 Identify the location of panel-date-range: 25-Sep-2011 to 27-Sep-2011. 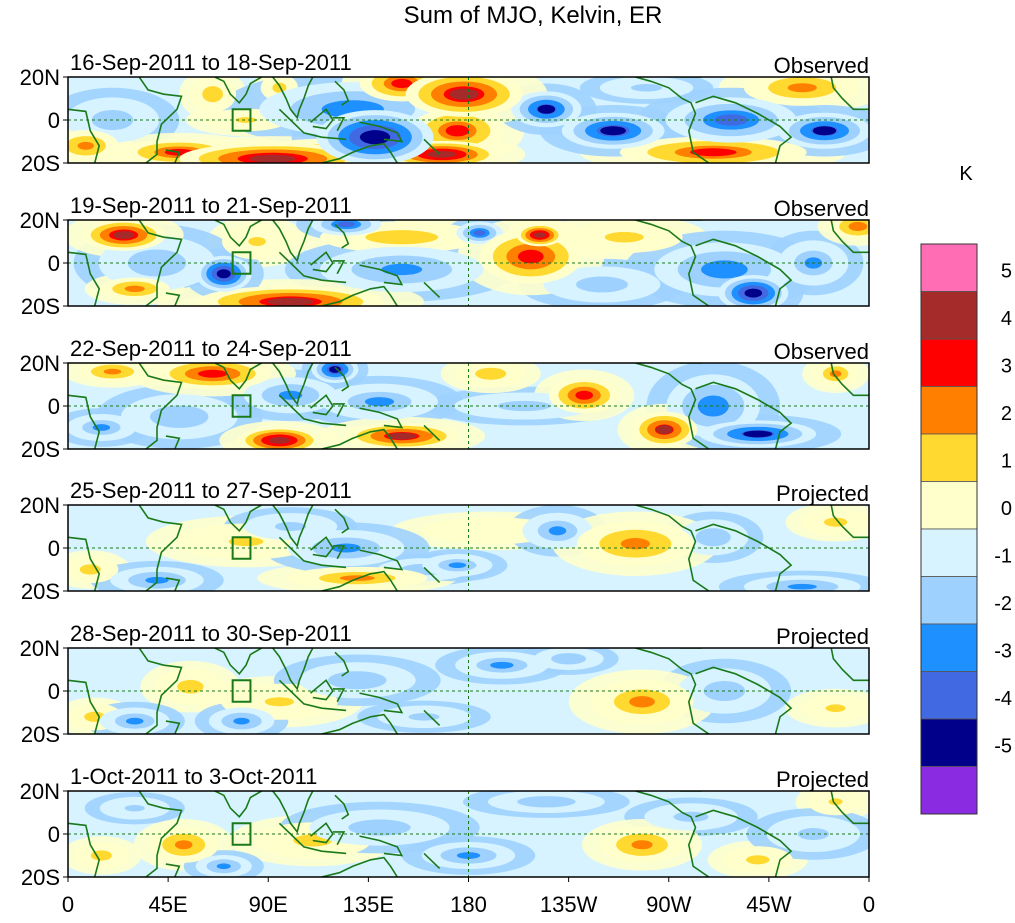
(211, 490).